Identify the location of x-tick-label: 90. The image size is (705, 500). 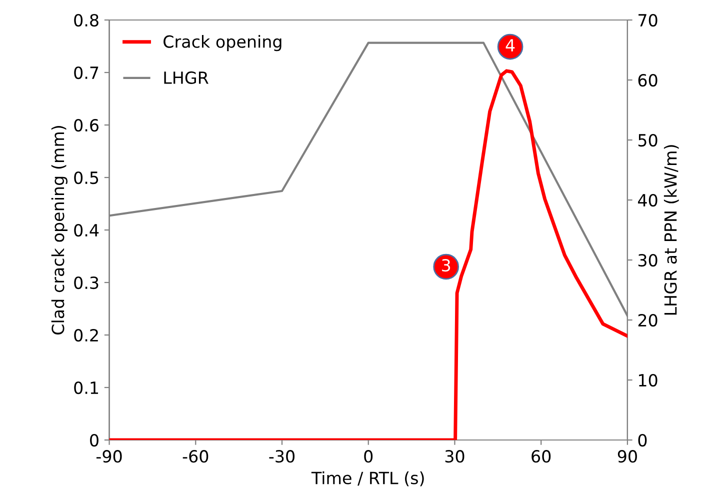
(627, 456).